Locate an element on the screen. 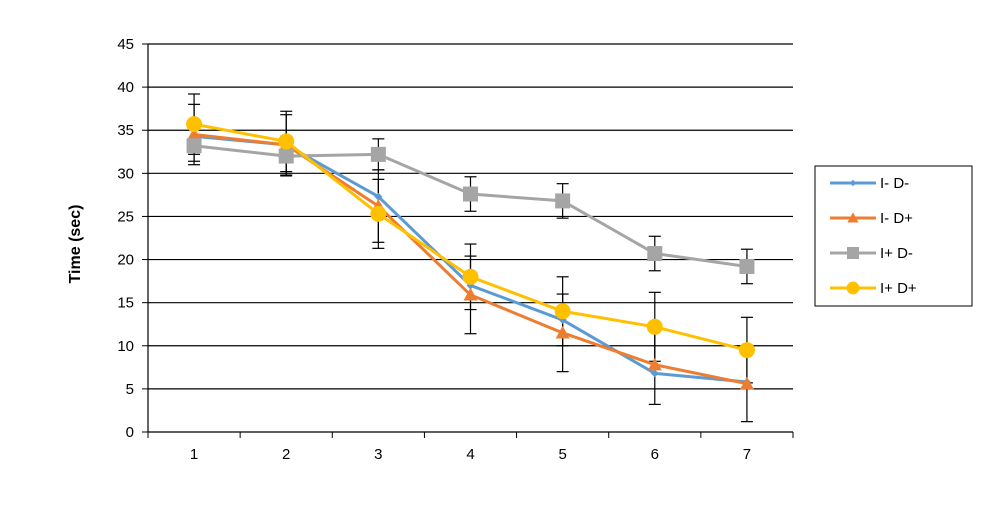 This screenshot has width=1002, height=529. legend: I- D- I- D+ I+ D- I+ D+ is located at coordinates (893, 236).